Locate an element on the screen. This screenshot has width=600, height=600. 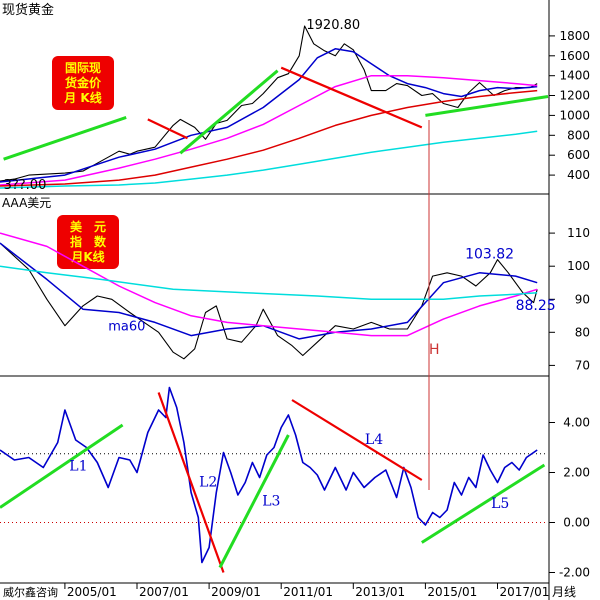
gold-y-tick-label-1: 600 is located at coordinates (578, 155).